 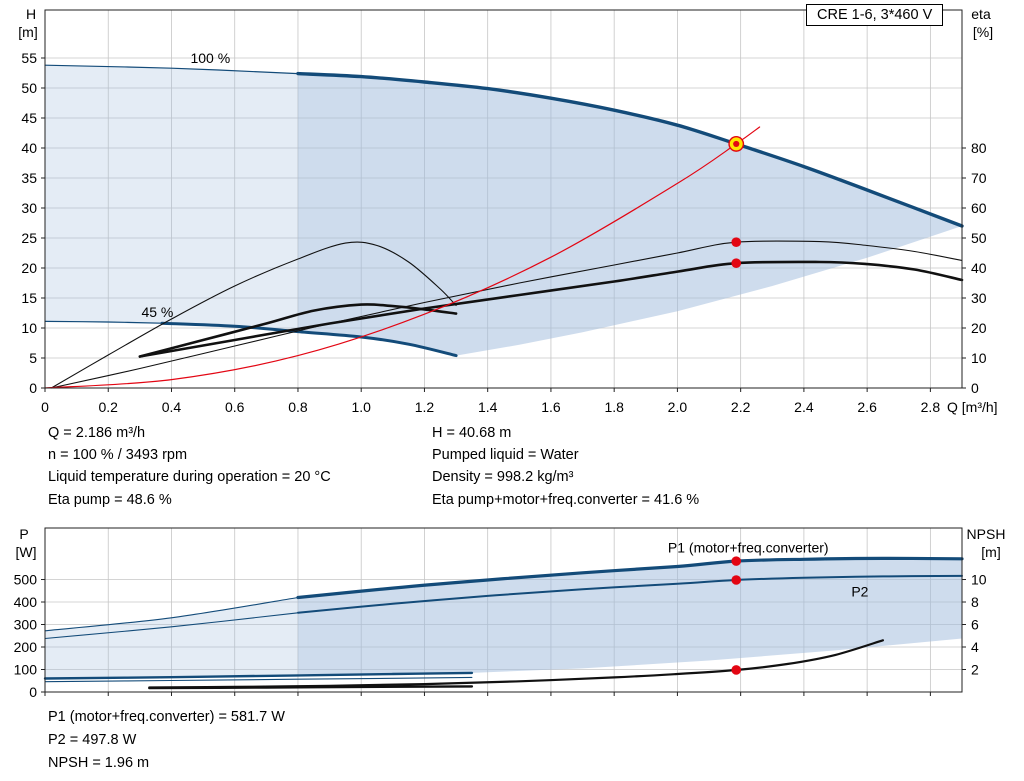 I want to click on annotation-p1-motor-freq-converter-: P1 (motor+freq.converter), so click(x=748, y=548).